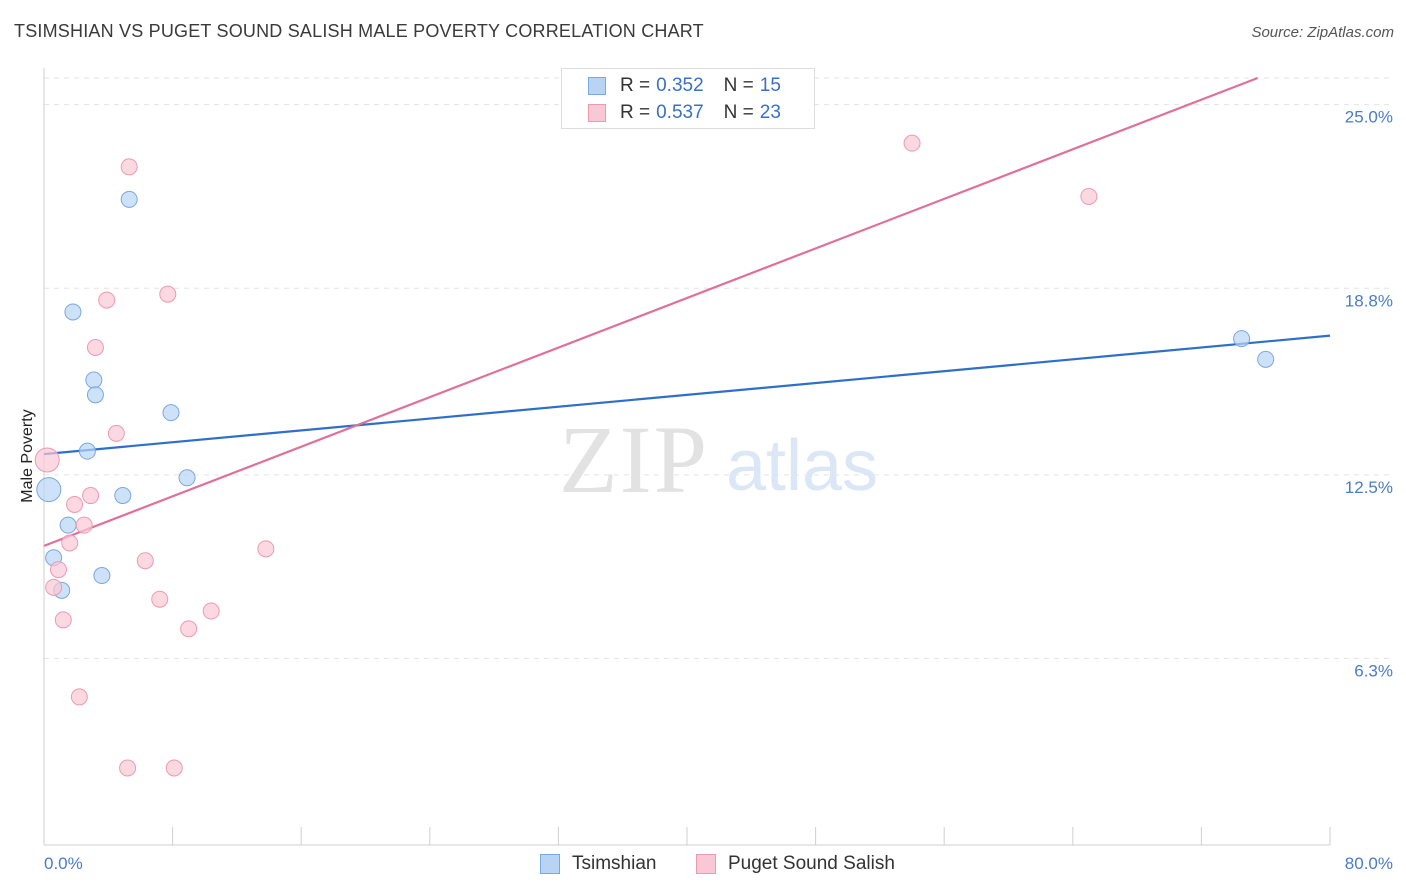 The height and width of the screenshot is (892, 1406). What do you see at coordinates (27, 456) in the screenshot?
I see `y-axis-label: Male Poverty` at bounding box center [27, 456].